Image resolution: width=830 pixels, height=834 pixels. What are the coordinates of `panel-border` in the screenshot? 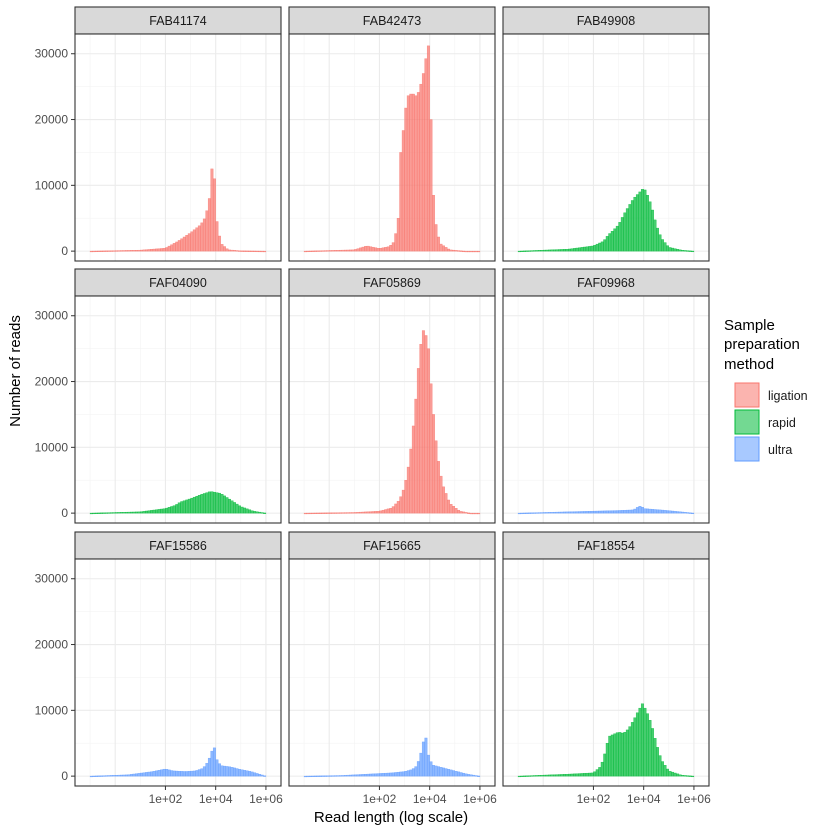 It's located at (178, 672).